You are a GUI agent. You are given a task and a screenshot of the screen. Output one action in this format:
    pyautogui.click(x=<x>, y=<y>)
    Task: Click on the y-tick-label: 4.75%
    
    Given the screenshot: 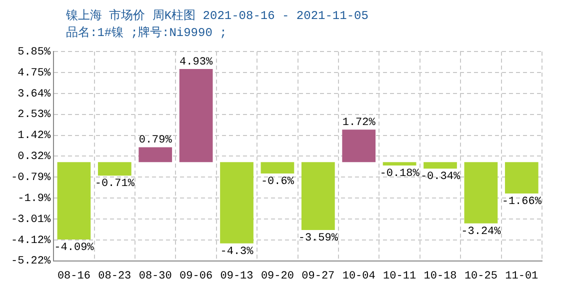 What is the action you would take?
    pyautogui.click(x=34, y=73)
    